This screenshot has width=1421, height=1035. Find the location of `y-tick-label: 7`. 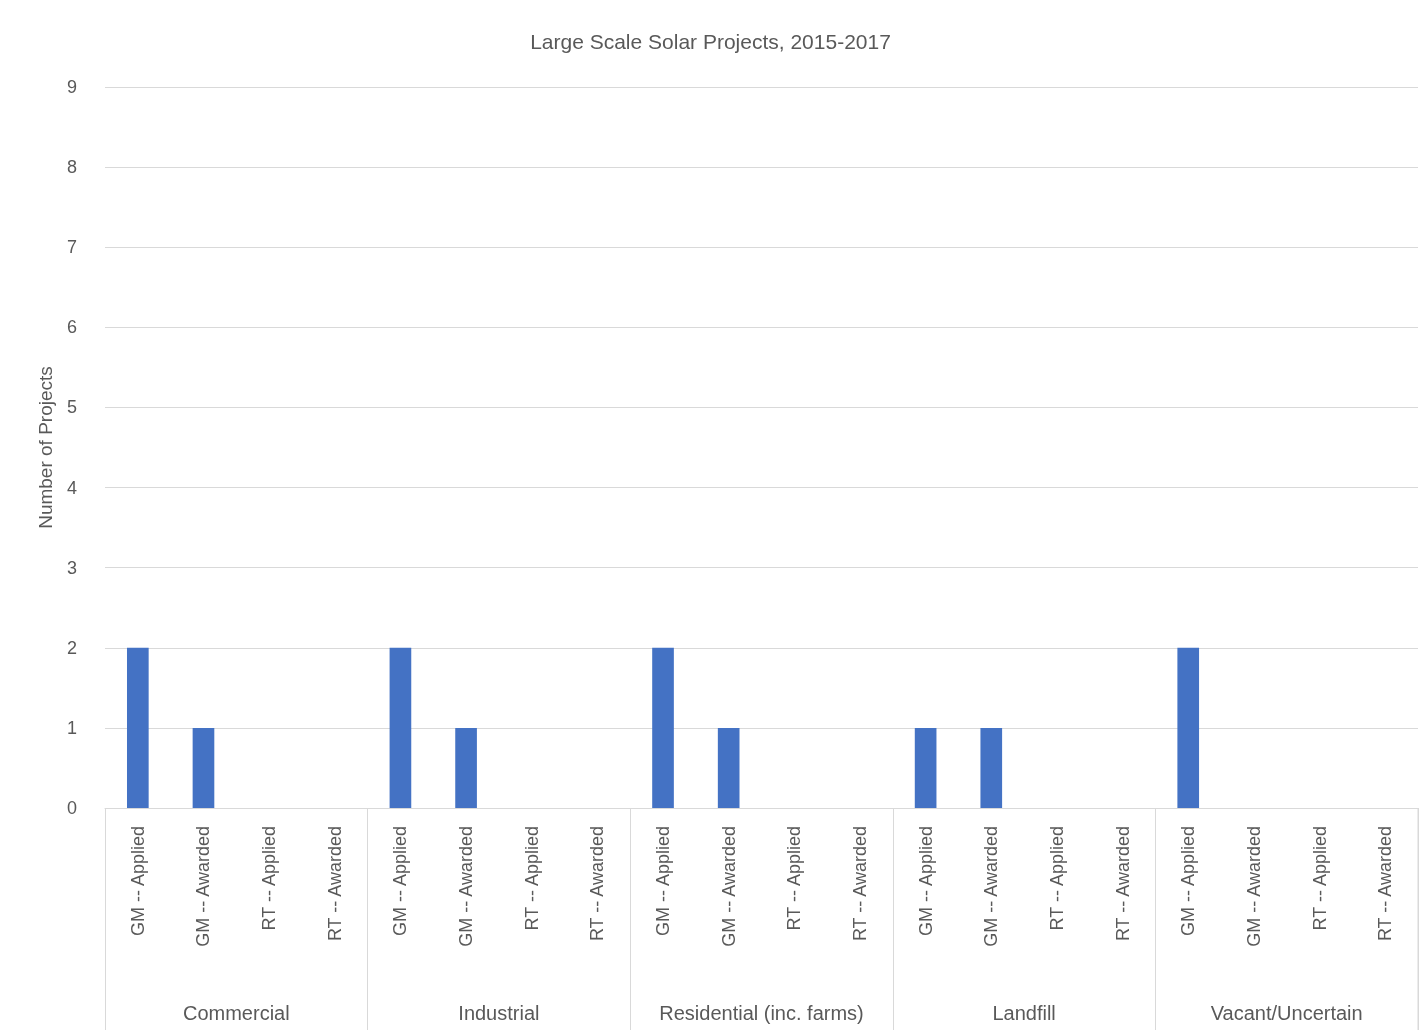

y-tick-label: 7 is located at coordinates (71, 247).